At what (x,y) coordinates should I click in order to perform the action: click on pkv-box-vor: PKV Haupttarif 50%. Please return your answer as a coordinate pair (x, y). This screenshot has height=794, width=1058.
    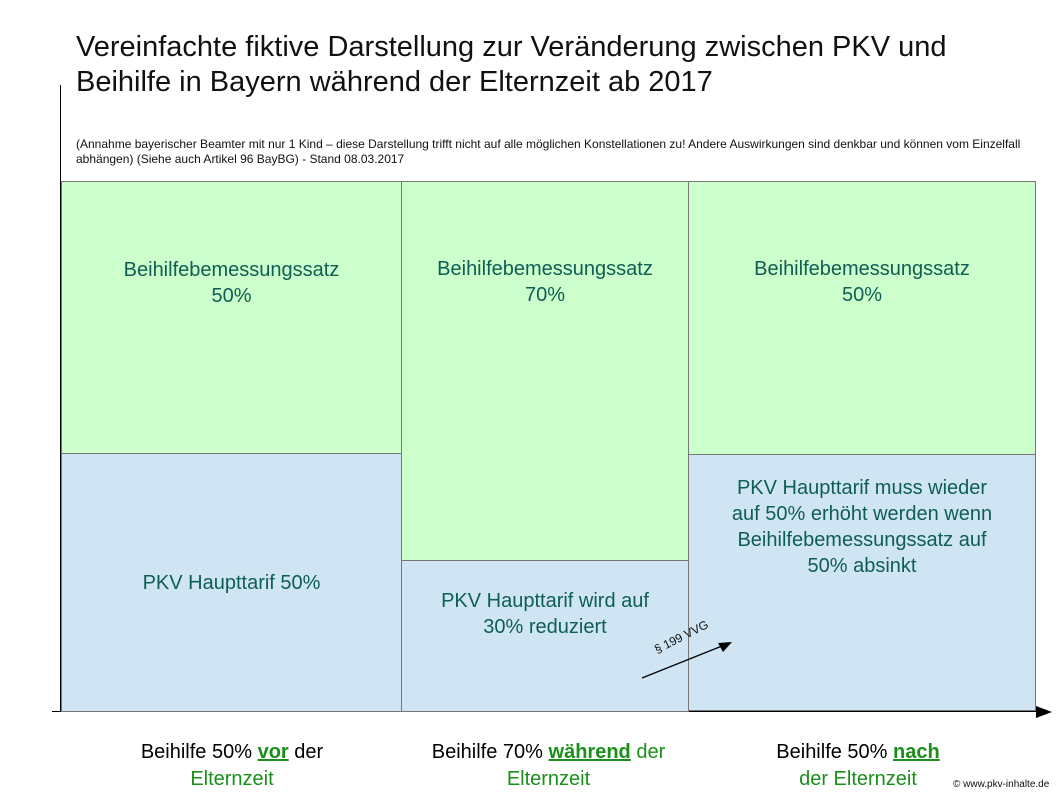
    Looking at the image, I should click on (231, 582).